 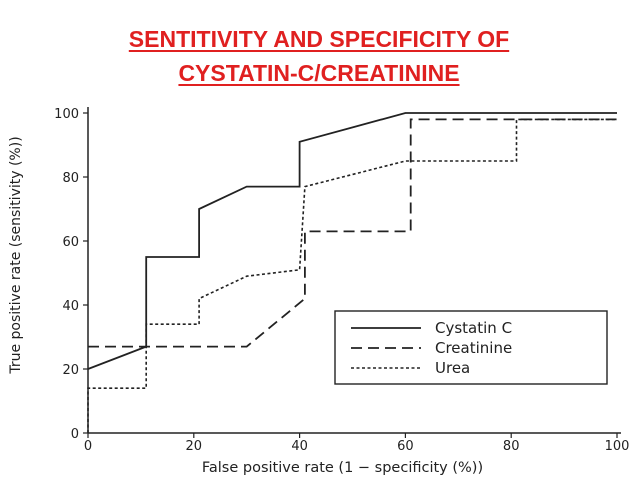 What do you see at coordinates (473, 348) in the screenshot?
I see `legend-label: Creatinine` at bounding box center [473, 348].